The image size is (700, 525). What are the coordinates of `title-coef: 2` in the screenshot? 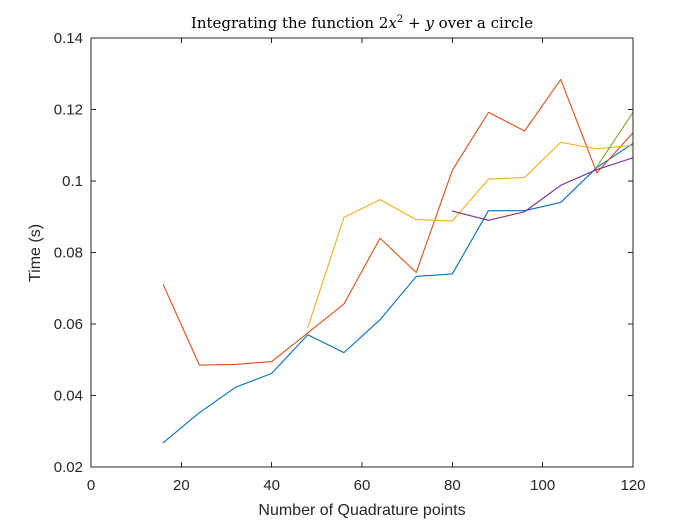 It's located at (384, 23).